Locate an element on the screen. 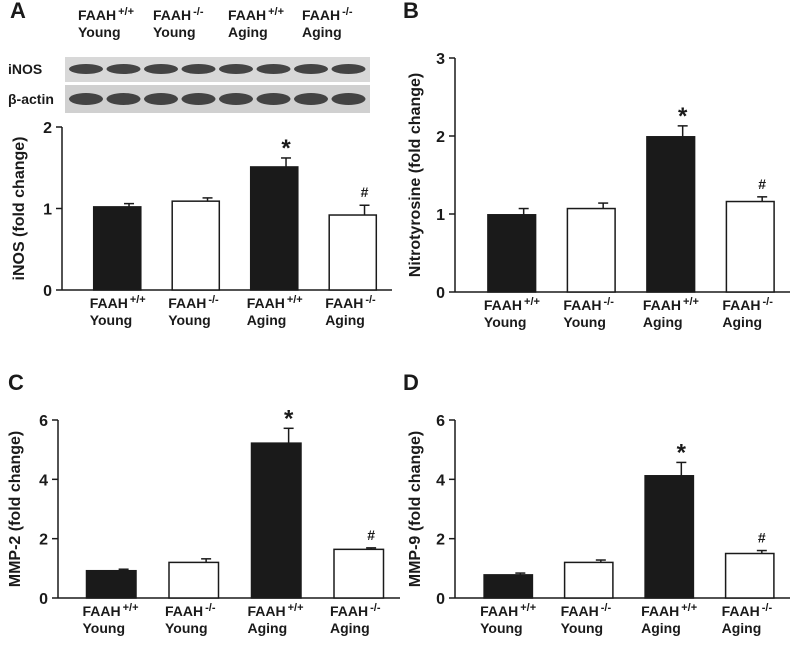 This screenshot has height=657, width=800. blot-row-label: β-actin is located at coordinates (31, 99).